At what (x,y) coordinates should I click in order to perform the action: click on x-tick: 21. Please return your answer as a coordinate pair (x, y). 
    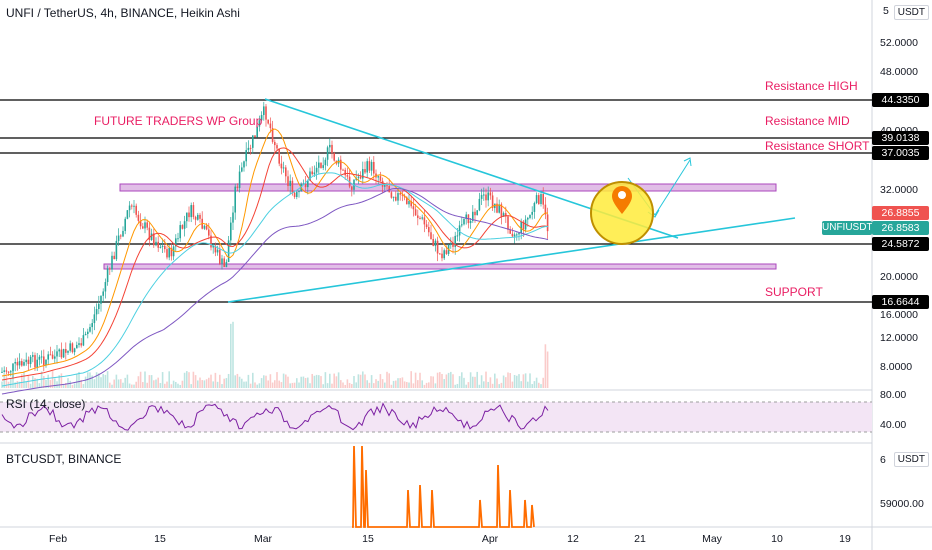
    Looking at the image, I should click on (640, 539).